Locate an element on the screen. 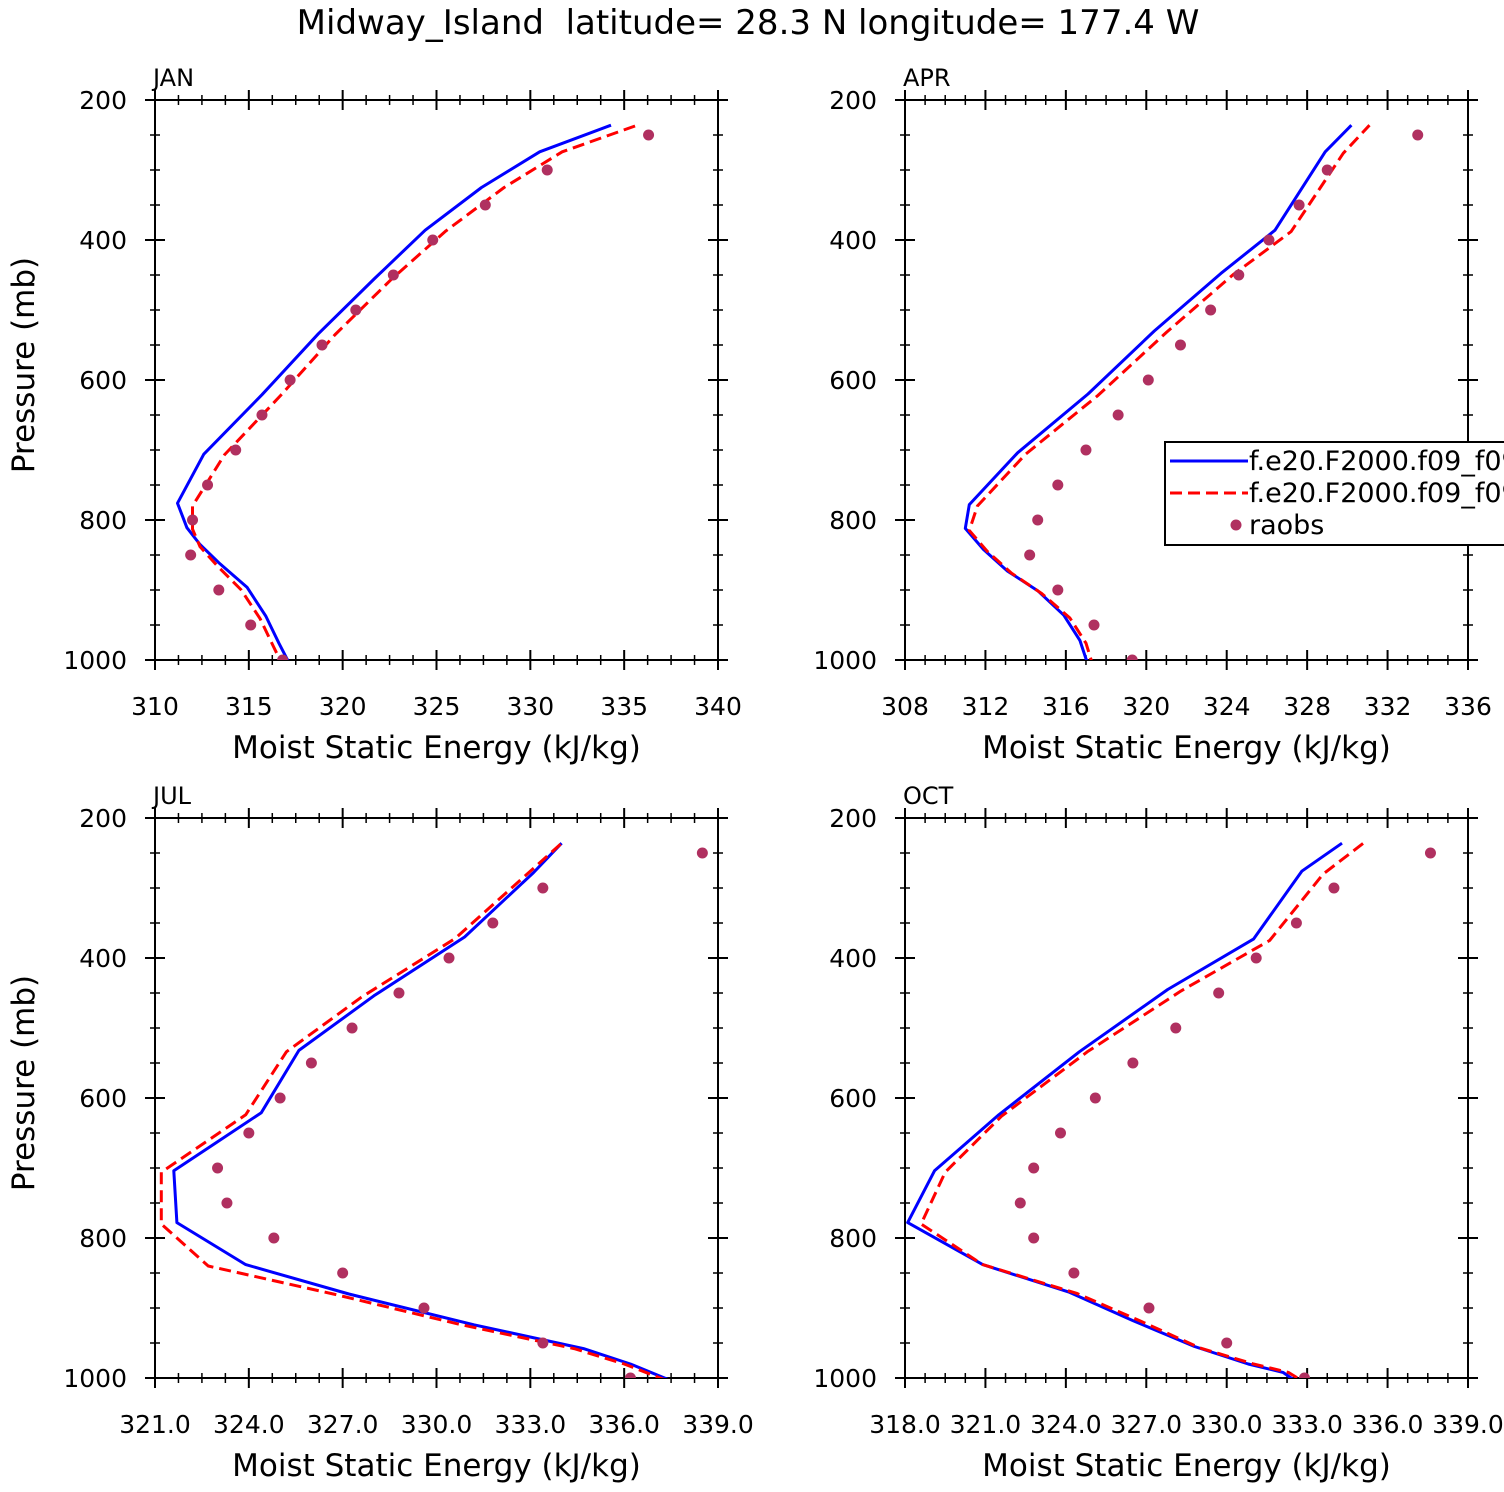  x-tick-label: 332 is located at coordinates (1388, 706).